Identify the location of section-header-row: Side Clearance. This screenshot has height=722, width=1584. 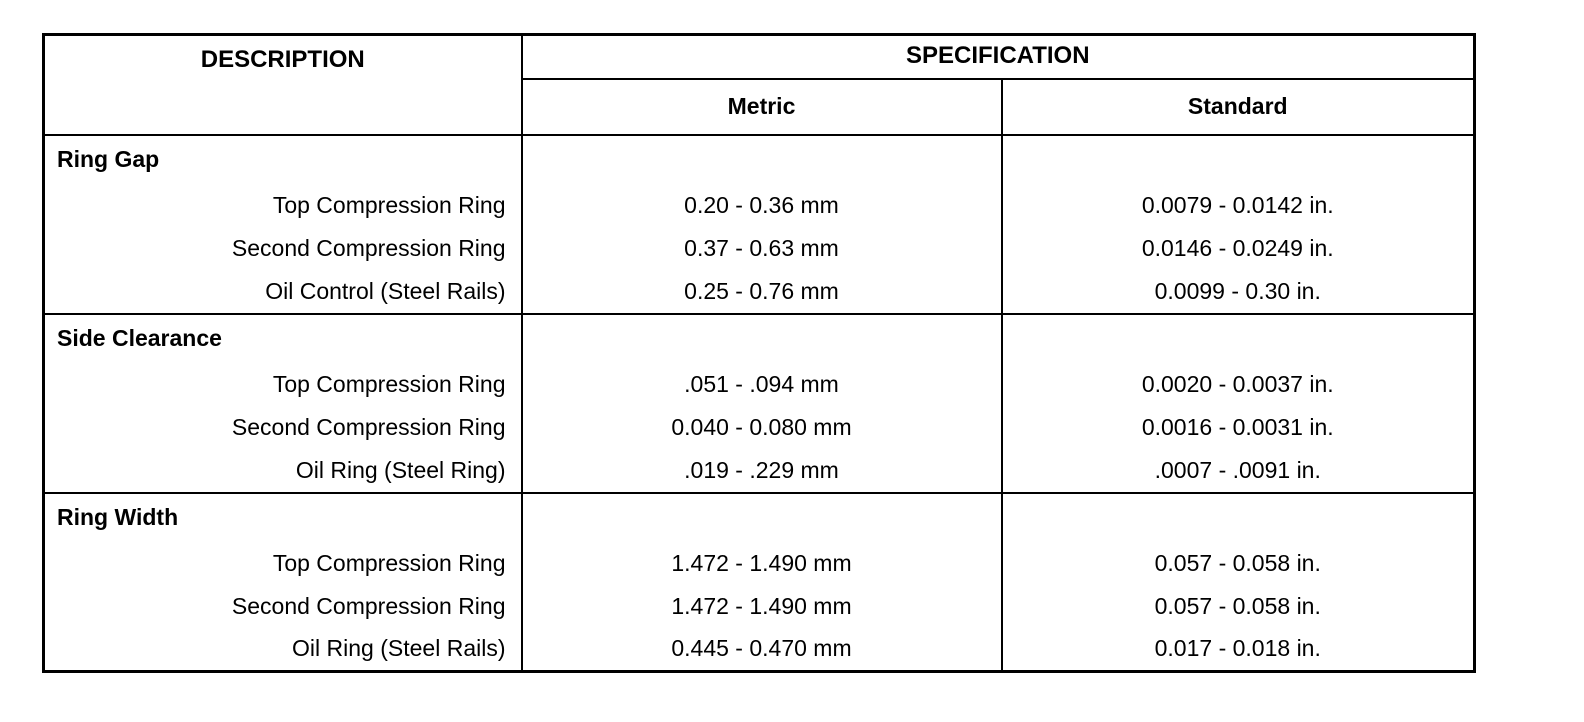
(759, 338).